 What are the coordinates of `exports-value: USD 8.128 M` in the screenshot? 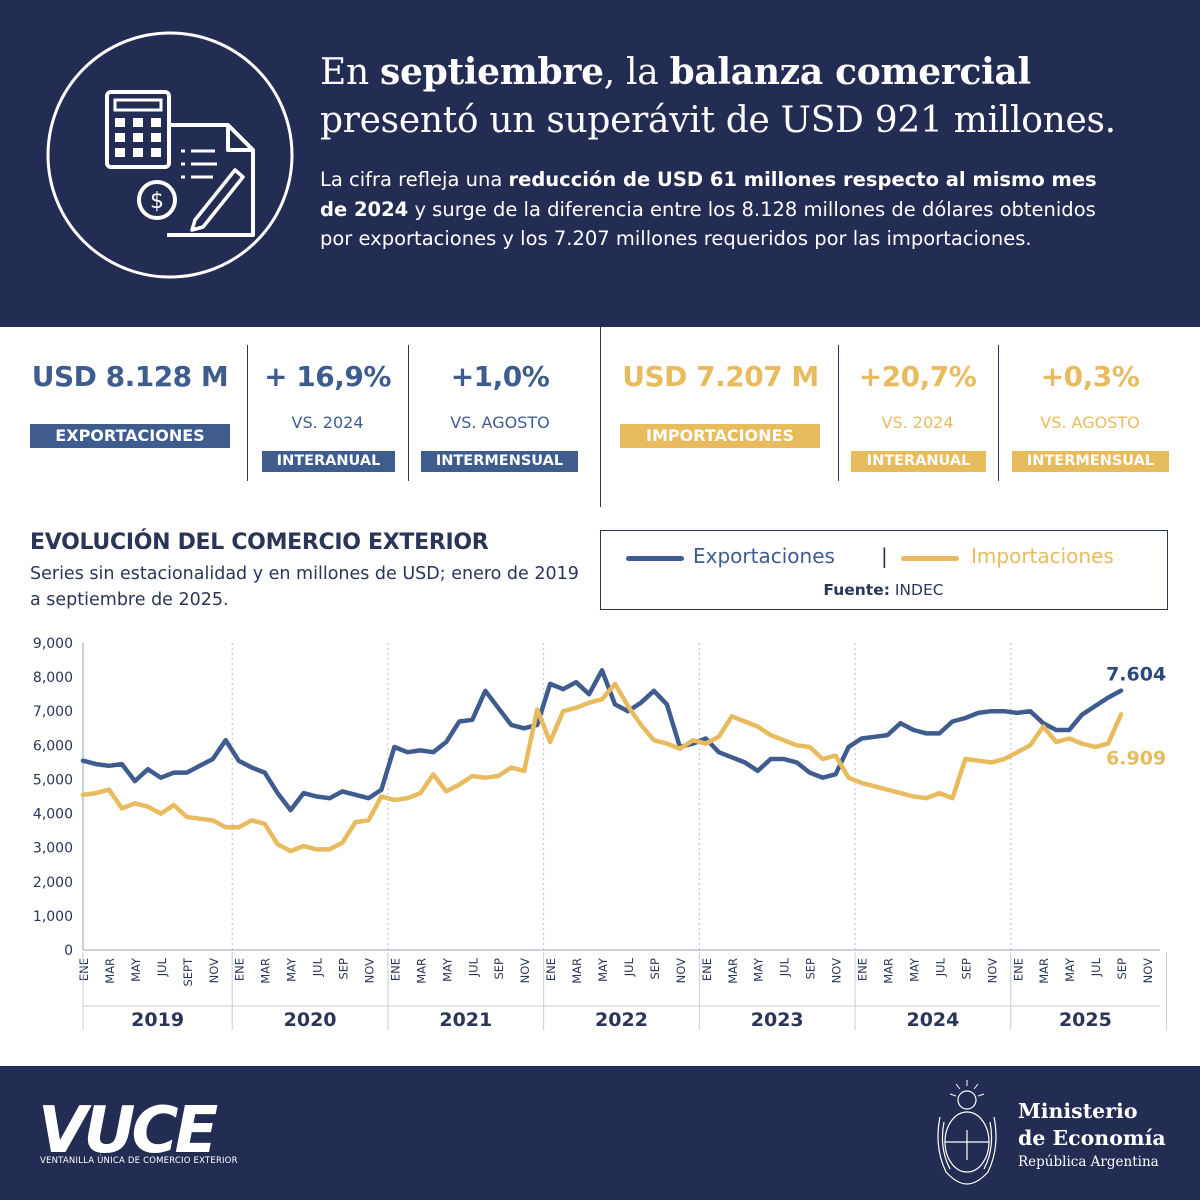 It's located at (130, 376).